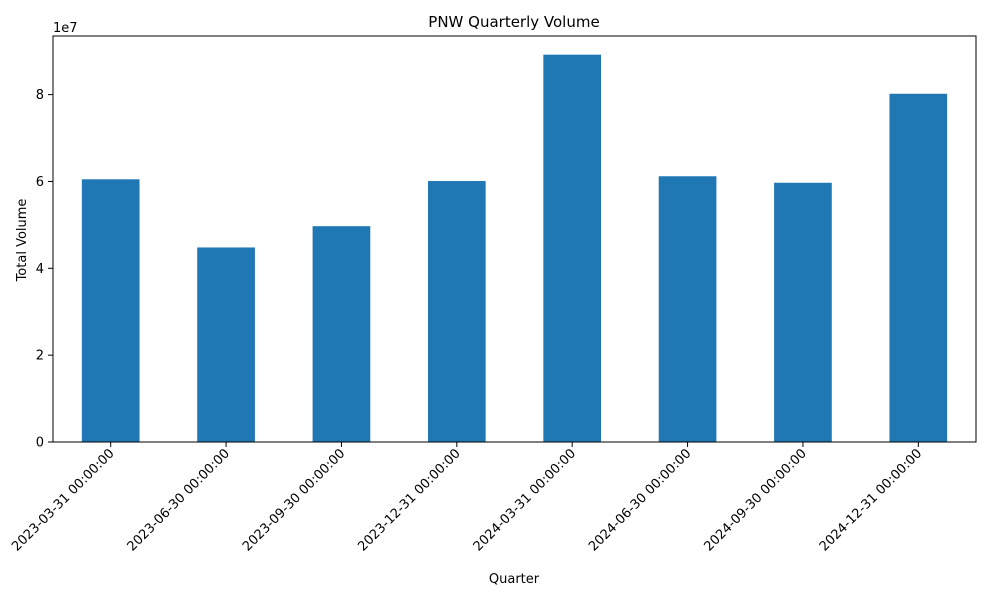 The width and height of the screenshot is (1000, 600). I want to click on x-axis-label: Quarter, so click(514, 579).